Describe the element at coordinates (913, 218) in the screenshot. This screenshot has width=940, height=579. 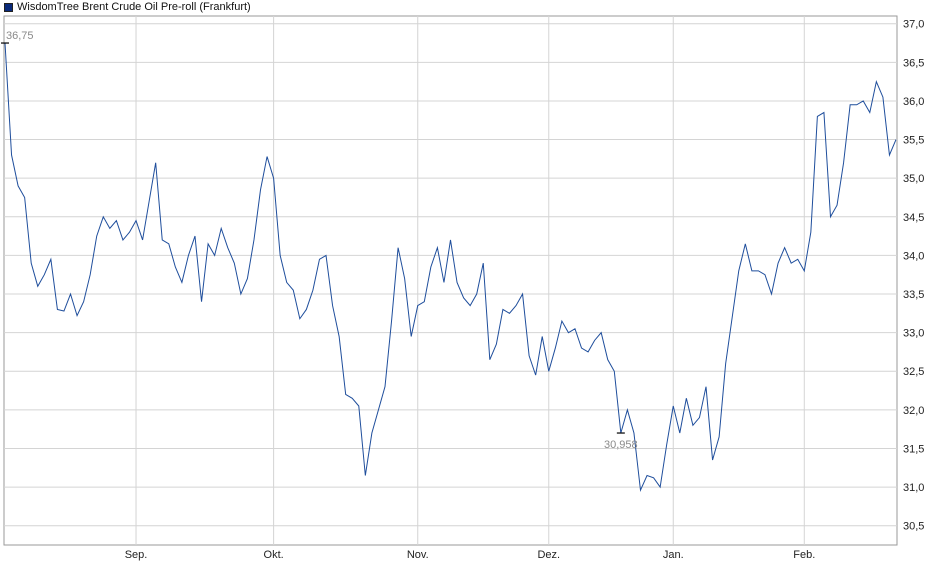
I see `y-tick-label: 34,5` at that location.